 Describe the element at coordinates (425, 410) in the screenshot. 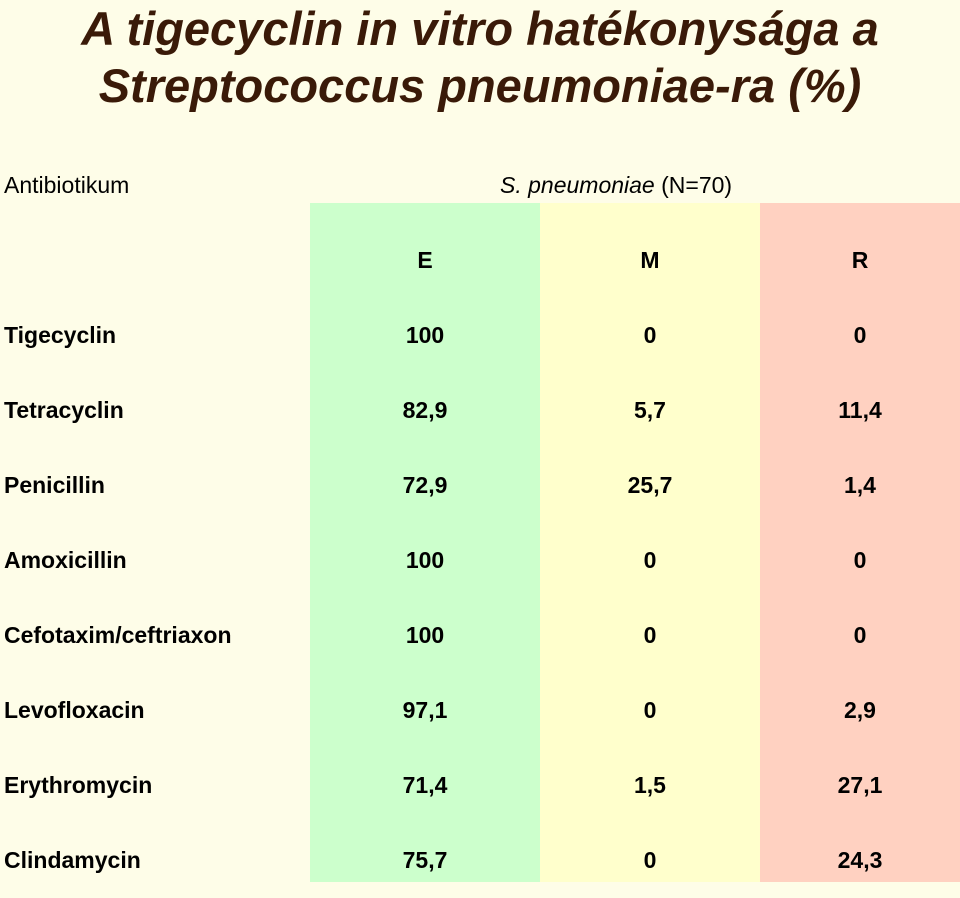

I see `value-e: 82,9` at that location.